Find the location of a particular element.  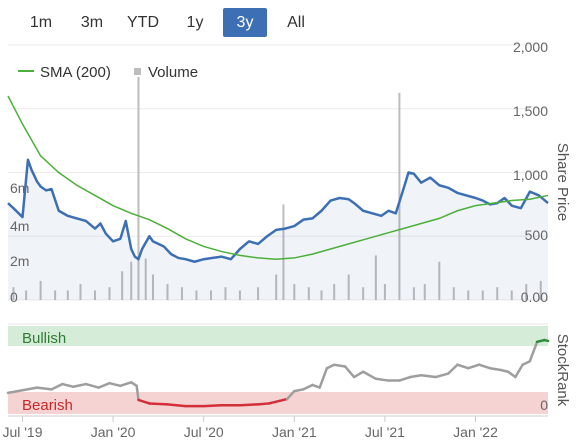

right-tick-2000: 2,000 is located at coordinates (530, 47).